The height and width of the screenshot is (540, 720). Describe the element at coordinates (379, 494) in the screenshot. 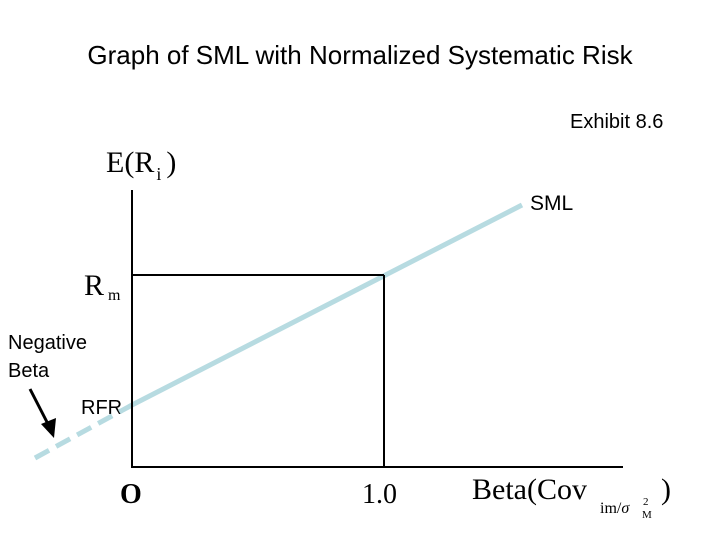

I see `beta-one-label: 1.0` at that location.